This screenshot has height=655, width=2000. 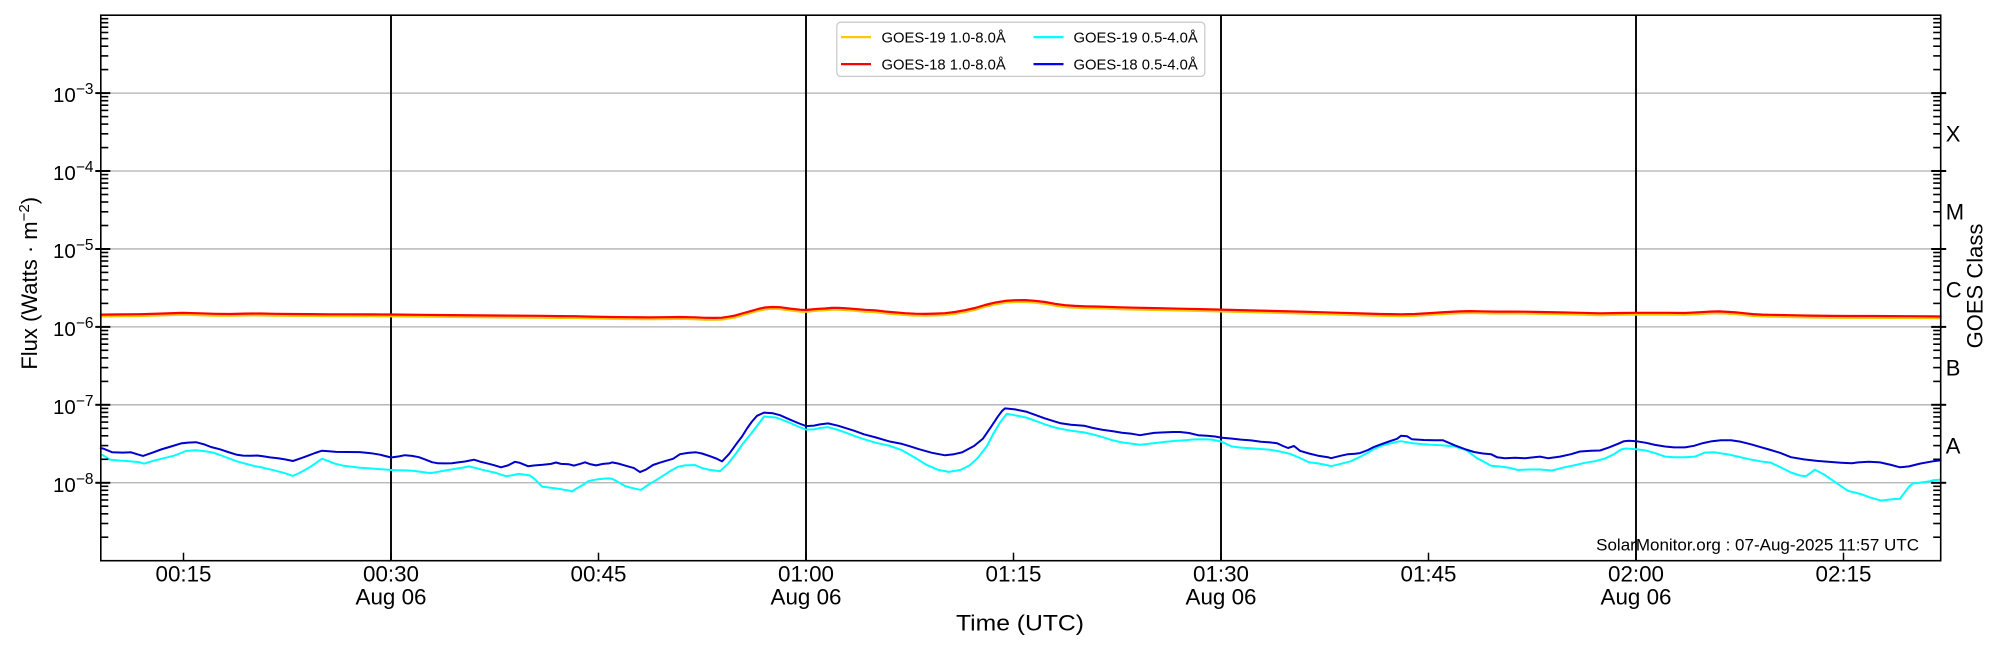 What do you see at coordinates (391, 574) in the screenshot?
I see `svg-text: 00:30` at bounding box center [391, 574].